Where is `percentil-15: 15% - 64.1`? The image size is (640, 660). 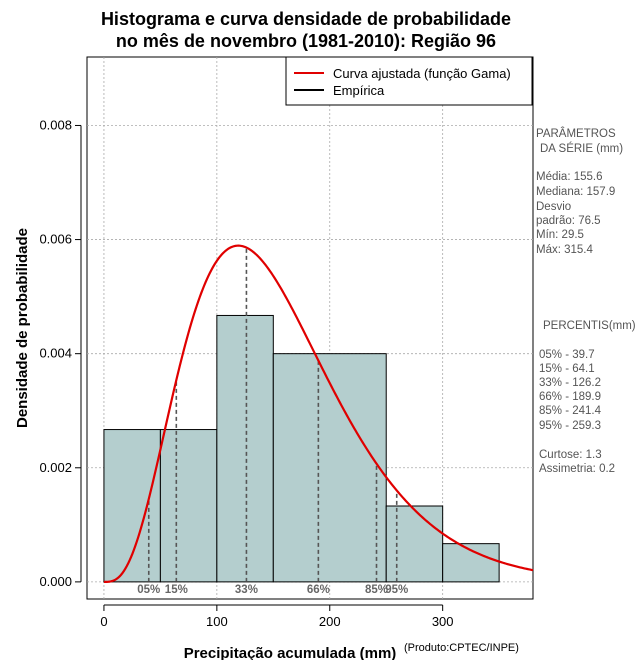
percentil-15: 15% - 64.1 is located at coordinates (567, 369).